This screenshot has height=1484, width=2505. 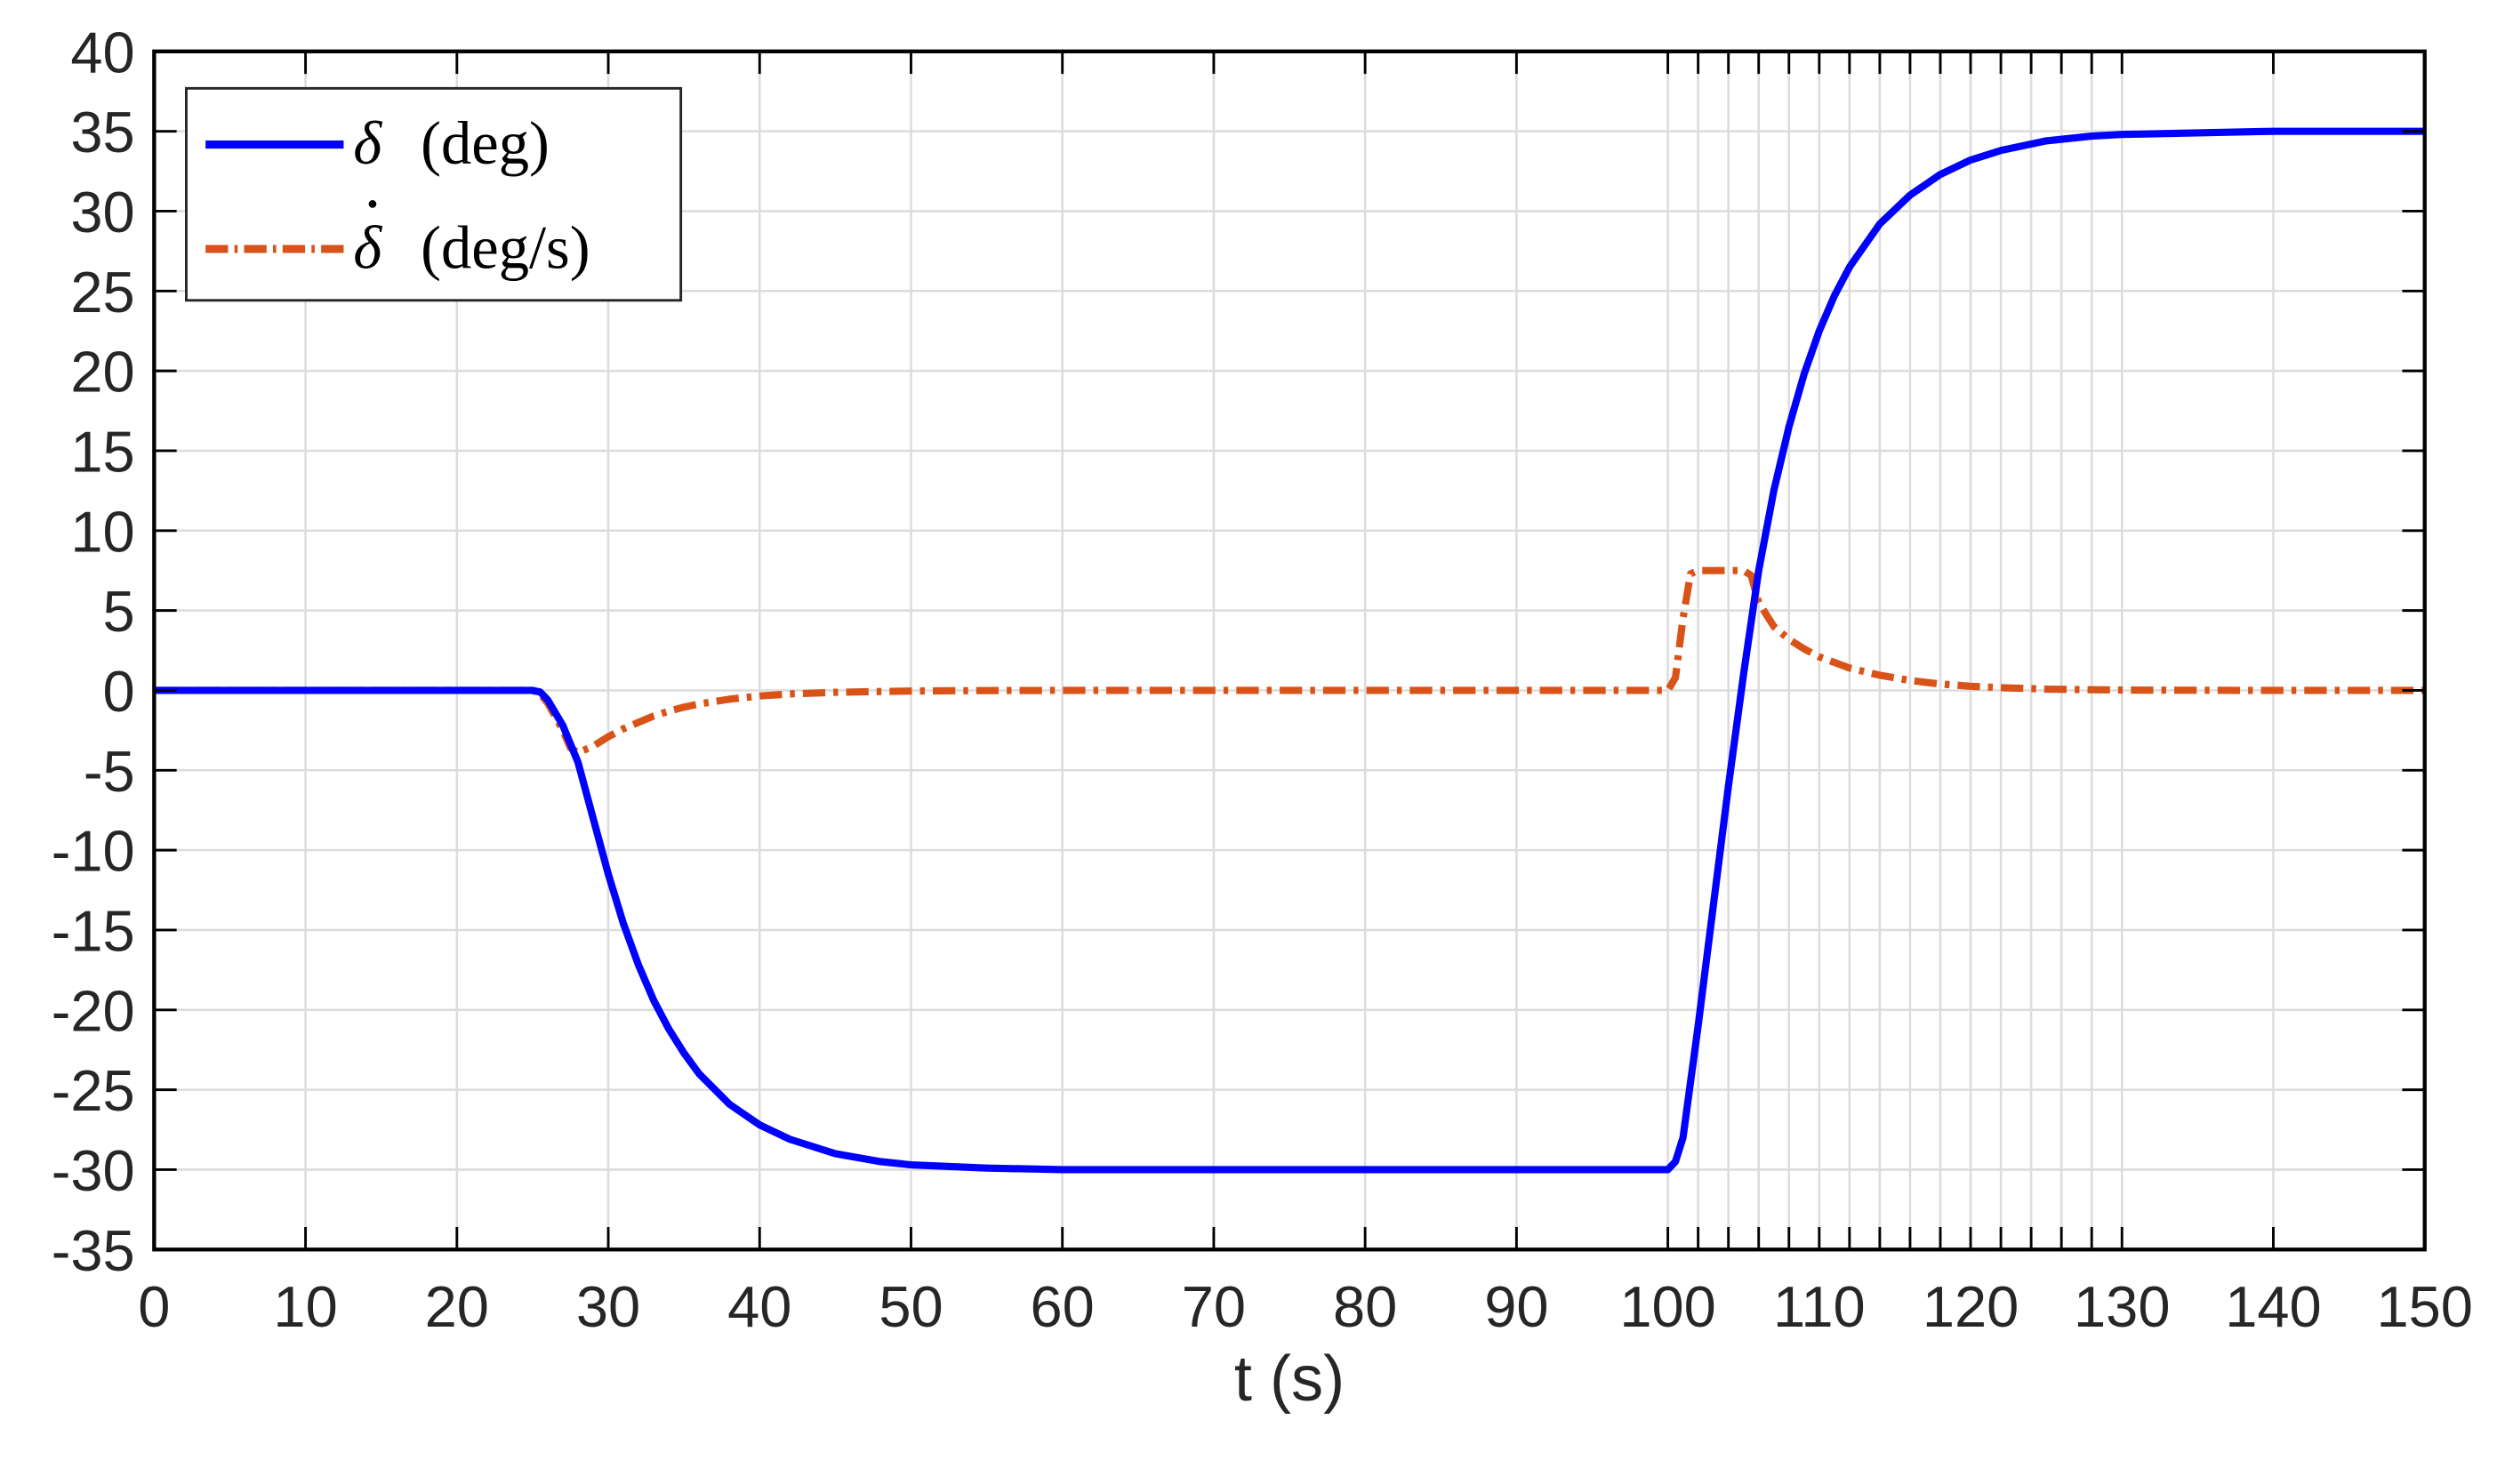 What do you see at coordinates (1289, 1379) in the screenshot?
I see `x-axis-title: t (s)` at bounding box center [1289, 1379].